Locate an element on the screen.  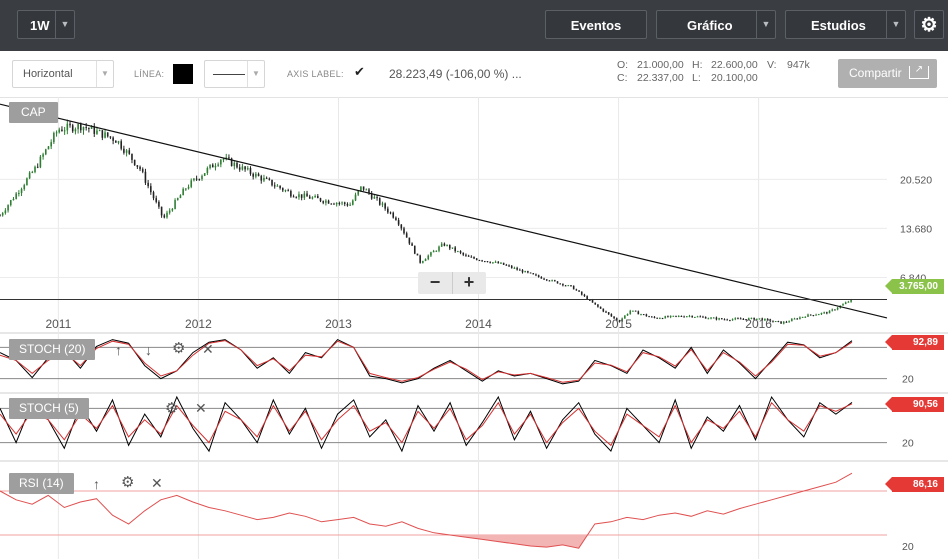
series-line is located at coordinates (426, 424).